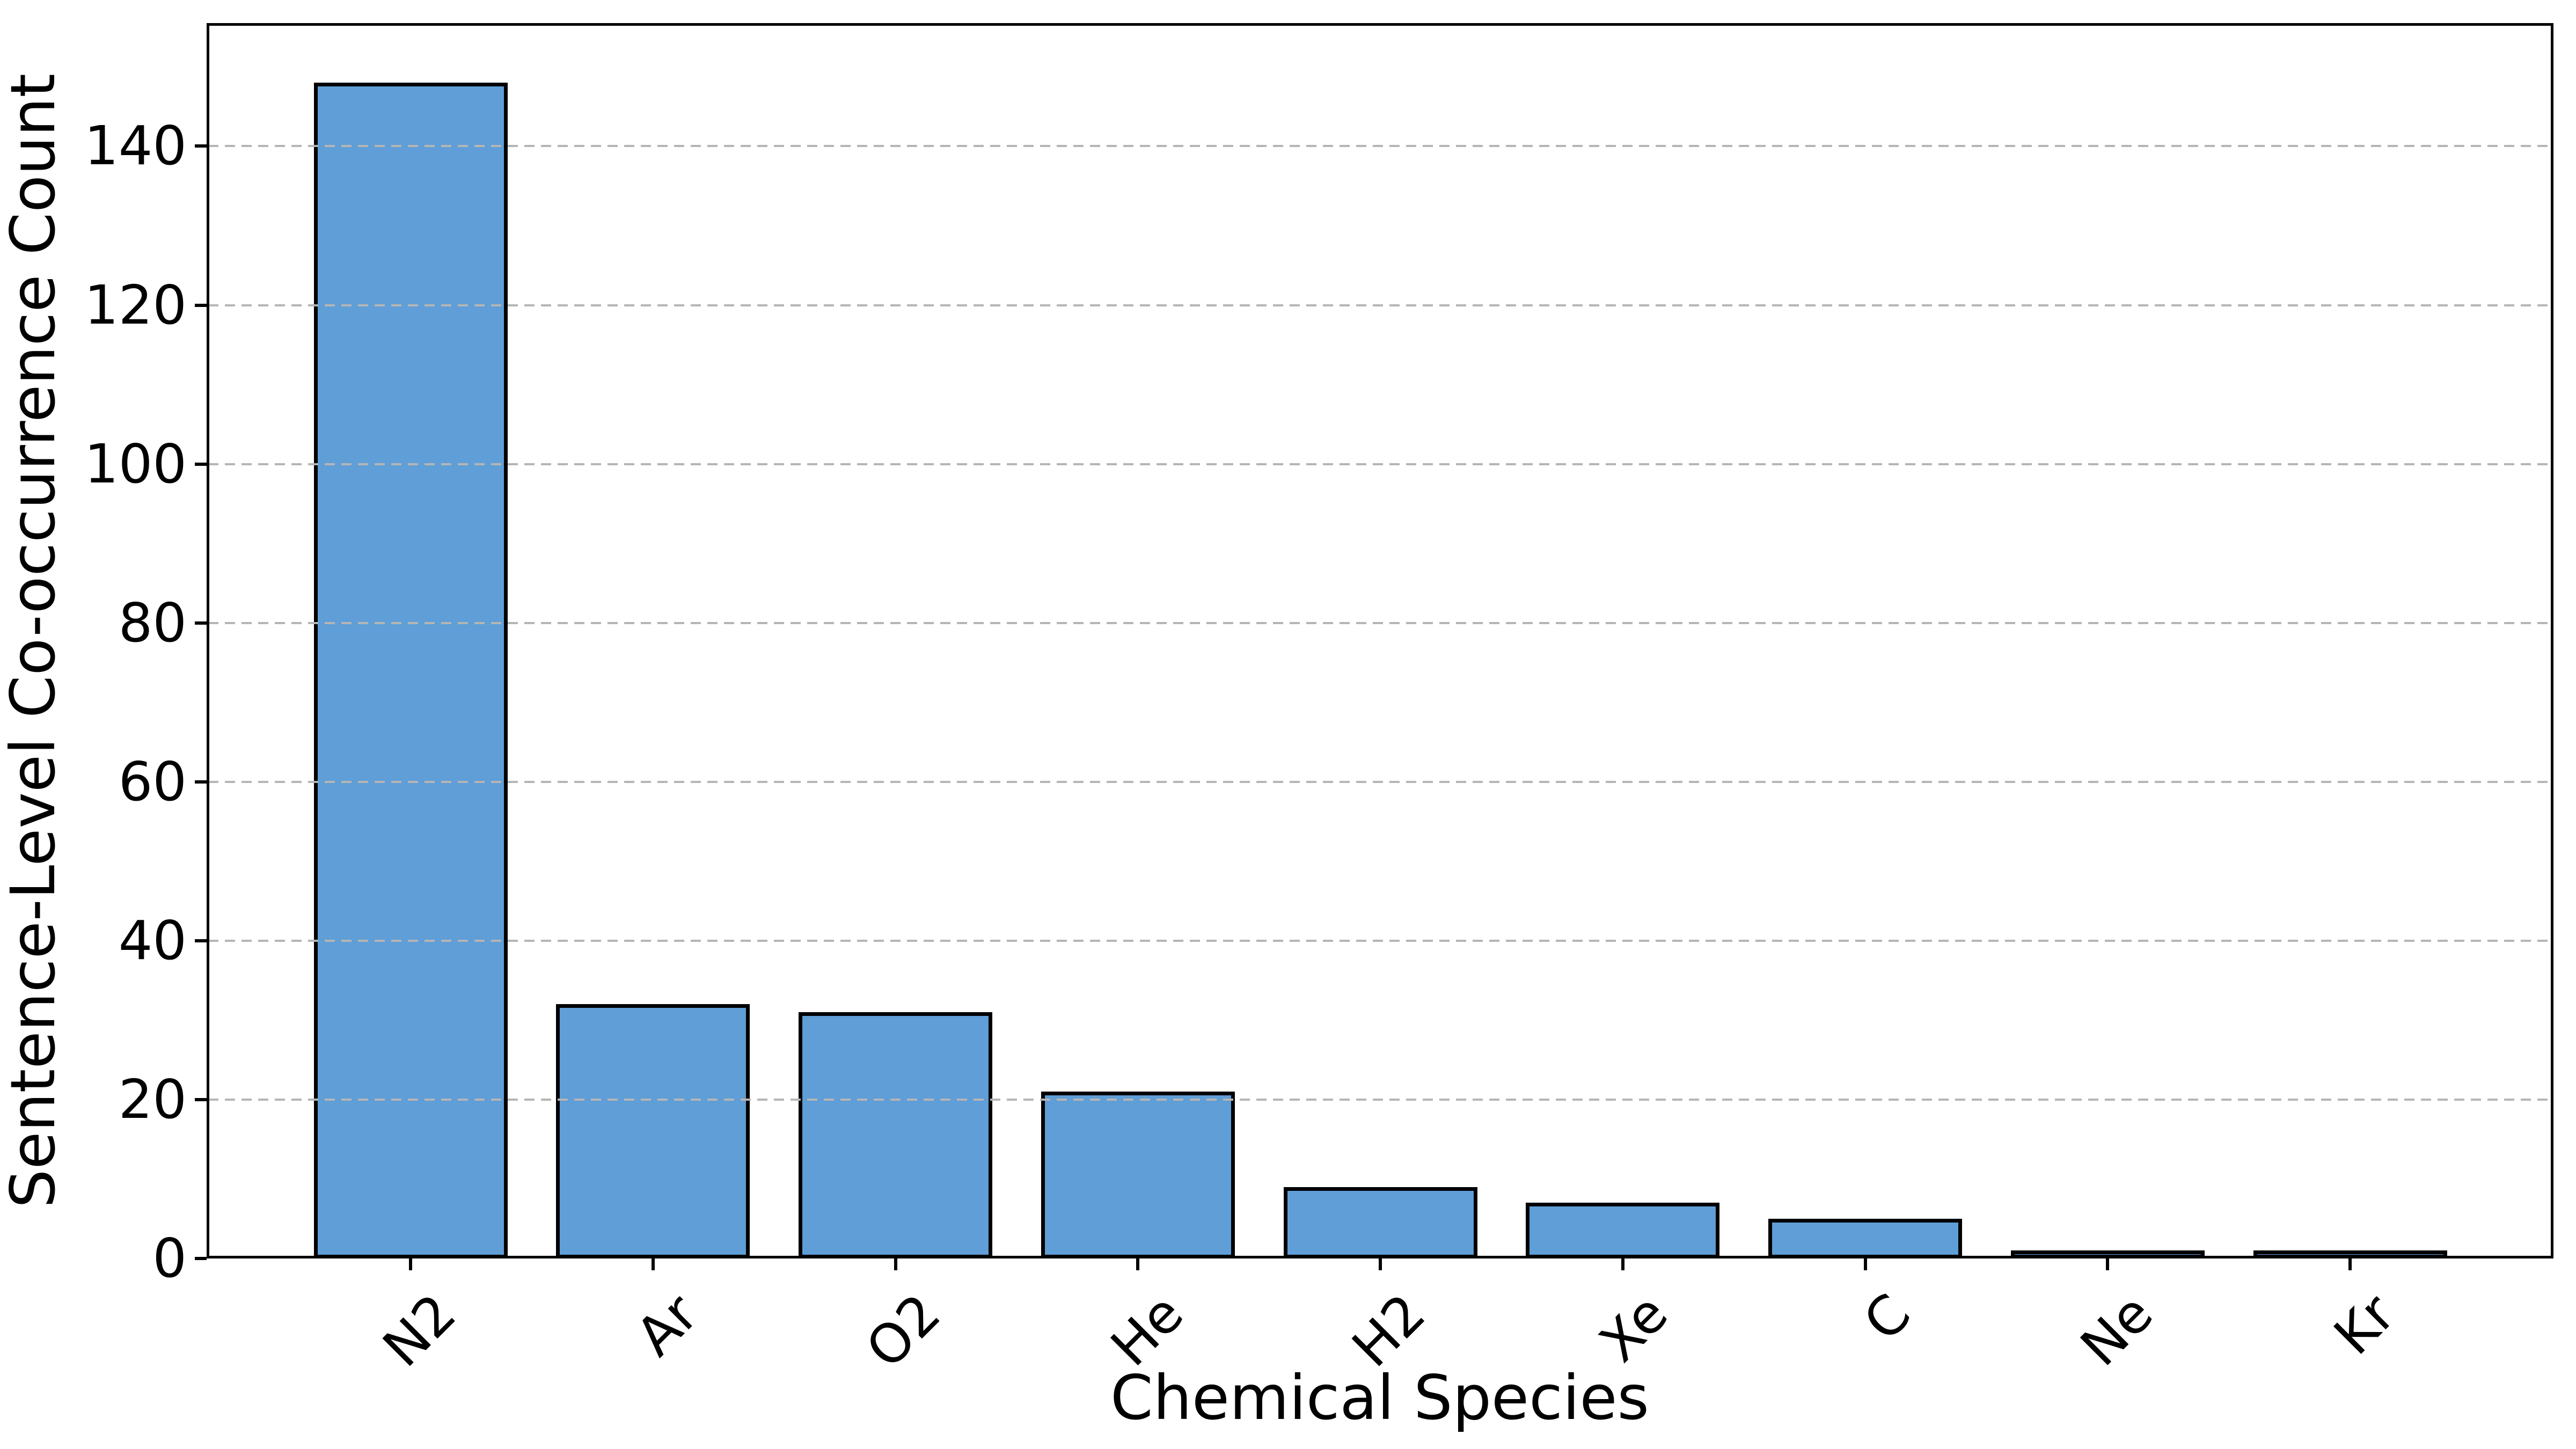 This screenshot has height=1449, width=2576. Describe the element at coordinates (152, 781) in the screenshot. I see `y-tick-label-60: 60` at that location.